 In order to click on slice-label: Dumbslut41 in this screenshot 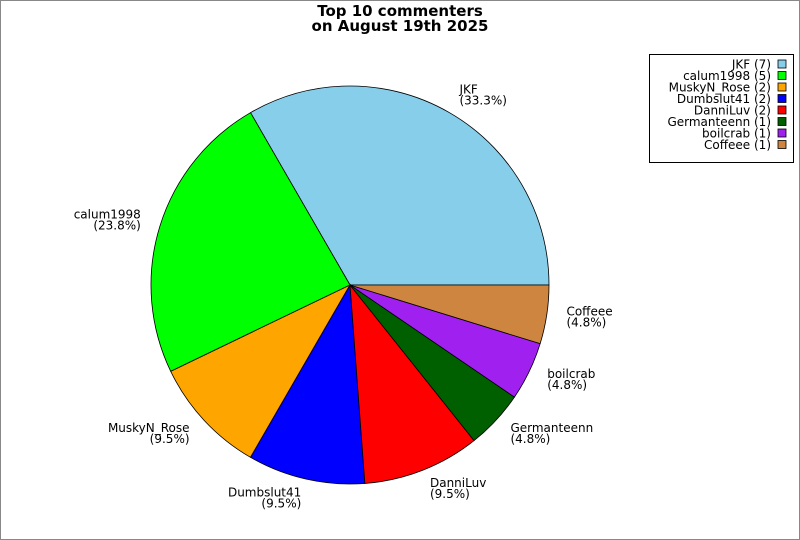, I will do `click(264, 492)`.